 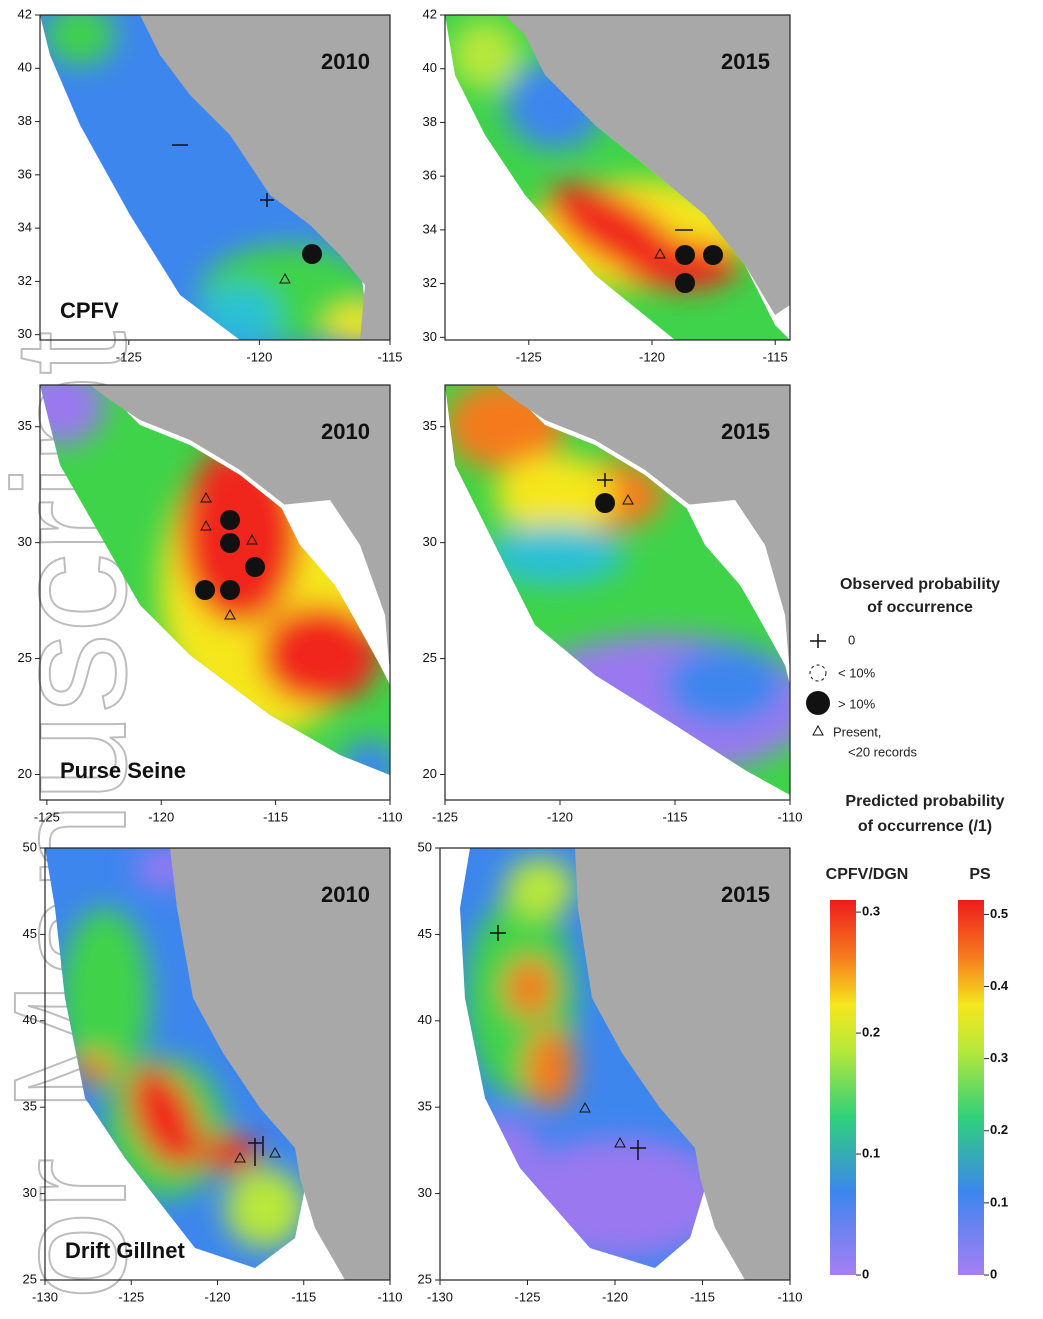 What do you see at coordinates (123, 770) in the screenshot?
I see `fishery-label: Purse Seine` at bounding box center [123, 770].